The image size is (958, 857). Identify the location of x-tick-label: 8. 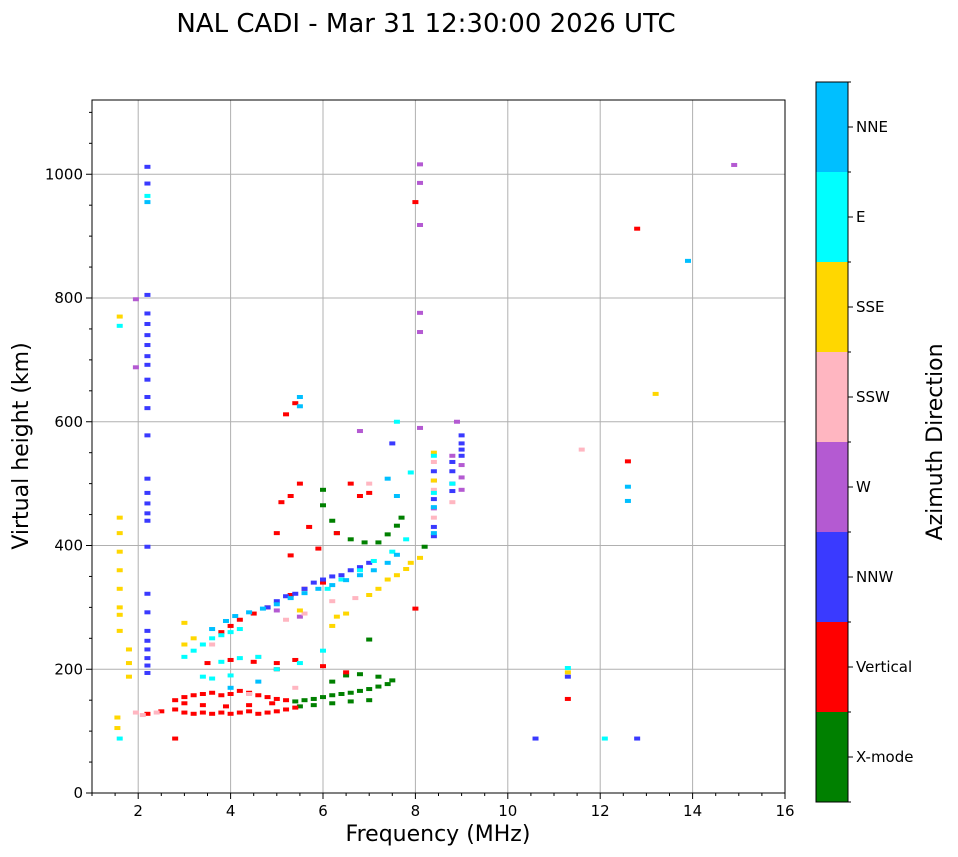
(416, 811).